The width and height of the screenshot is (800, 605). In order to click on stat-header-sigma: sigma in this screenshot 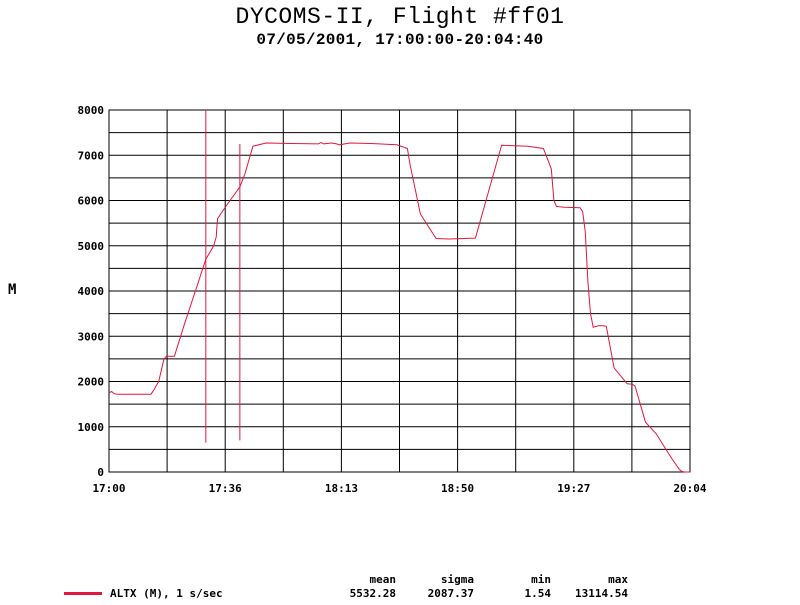, I will do `click(457, 579)`.